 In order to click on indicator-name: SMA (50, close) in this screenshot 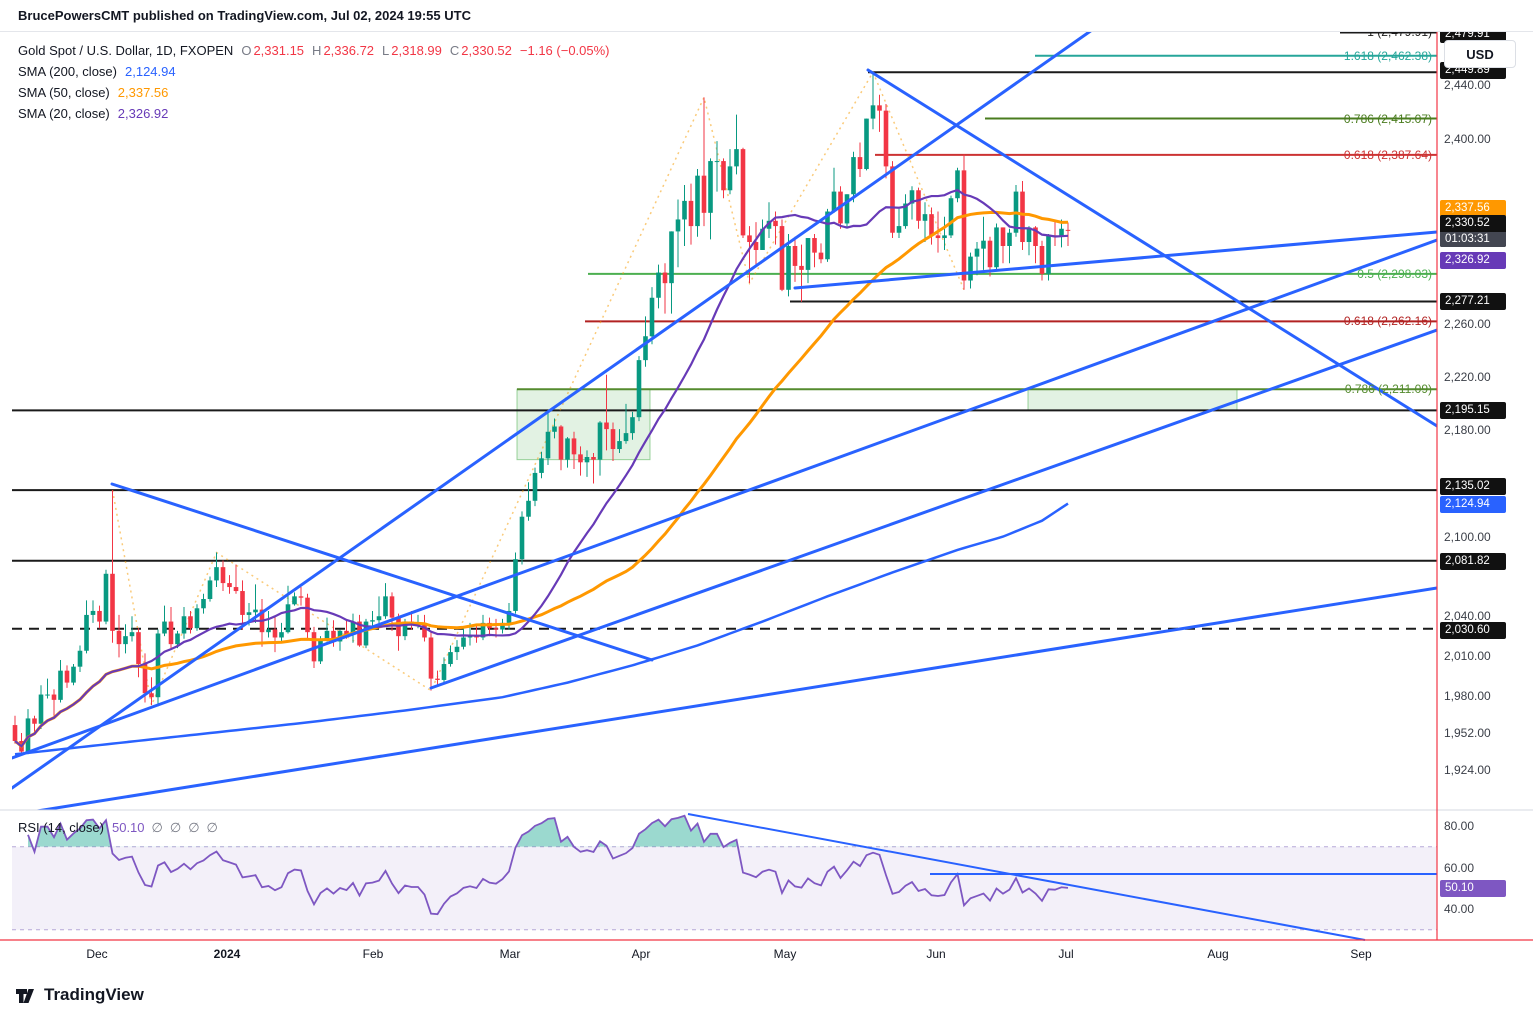, I will do `click(64, 92)`.